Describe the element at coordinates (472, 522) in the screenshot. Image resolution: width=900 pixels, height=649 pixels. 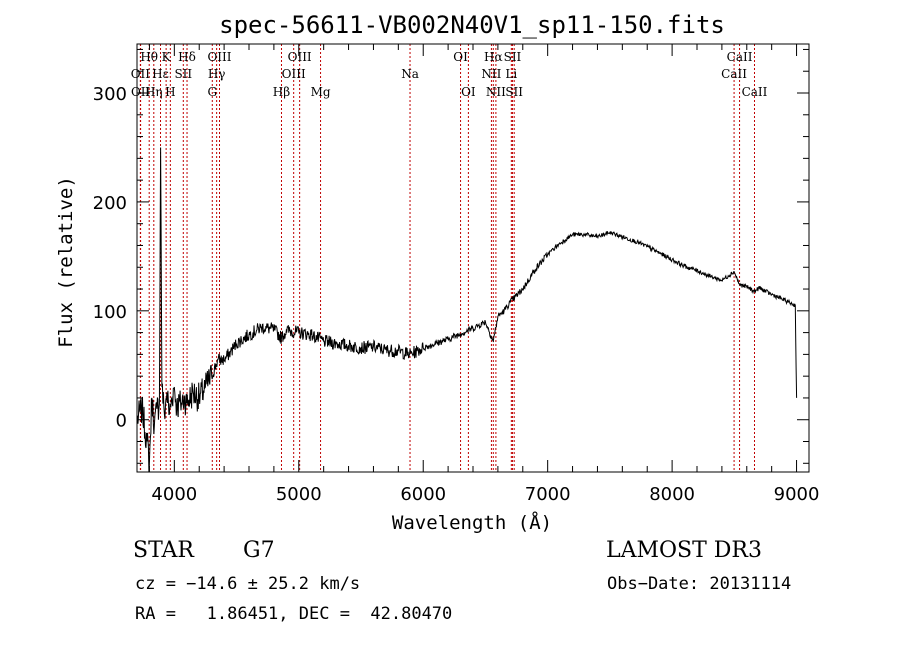
I see `x-axis-title: Wavelength (Å)` at that location.